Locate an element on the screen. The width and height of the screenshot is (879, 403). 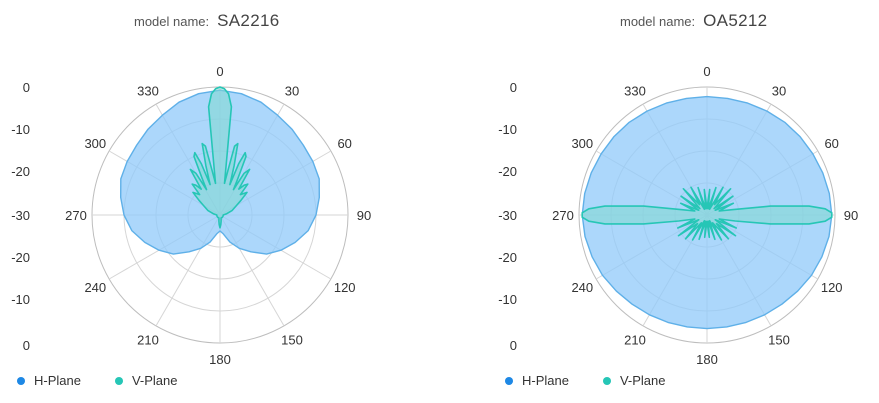
model-name-value: OA5212 is located at coordinates (735, 20).